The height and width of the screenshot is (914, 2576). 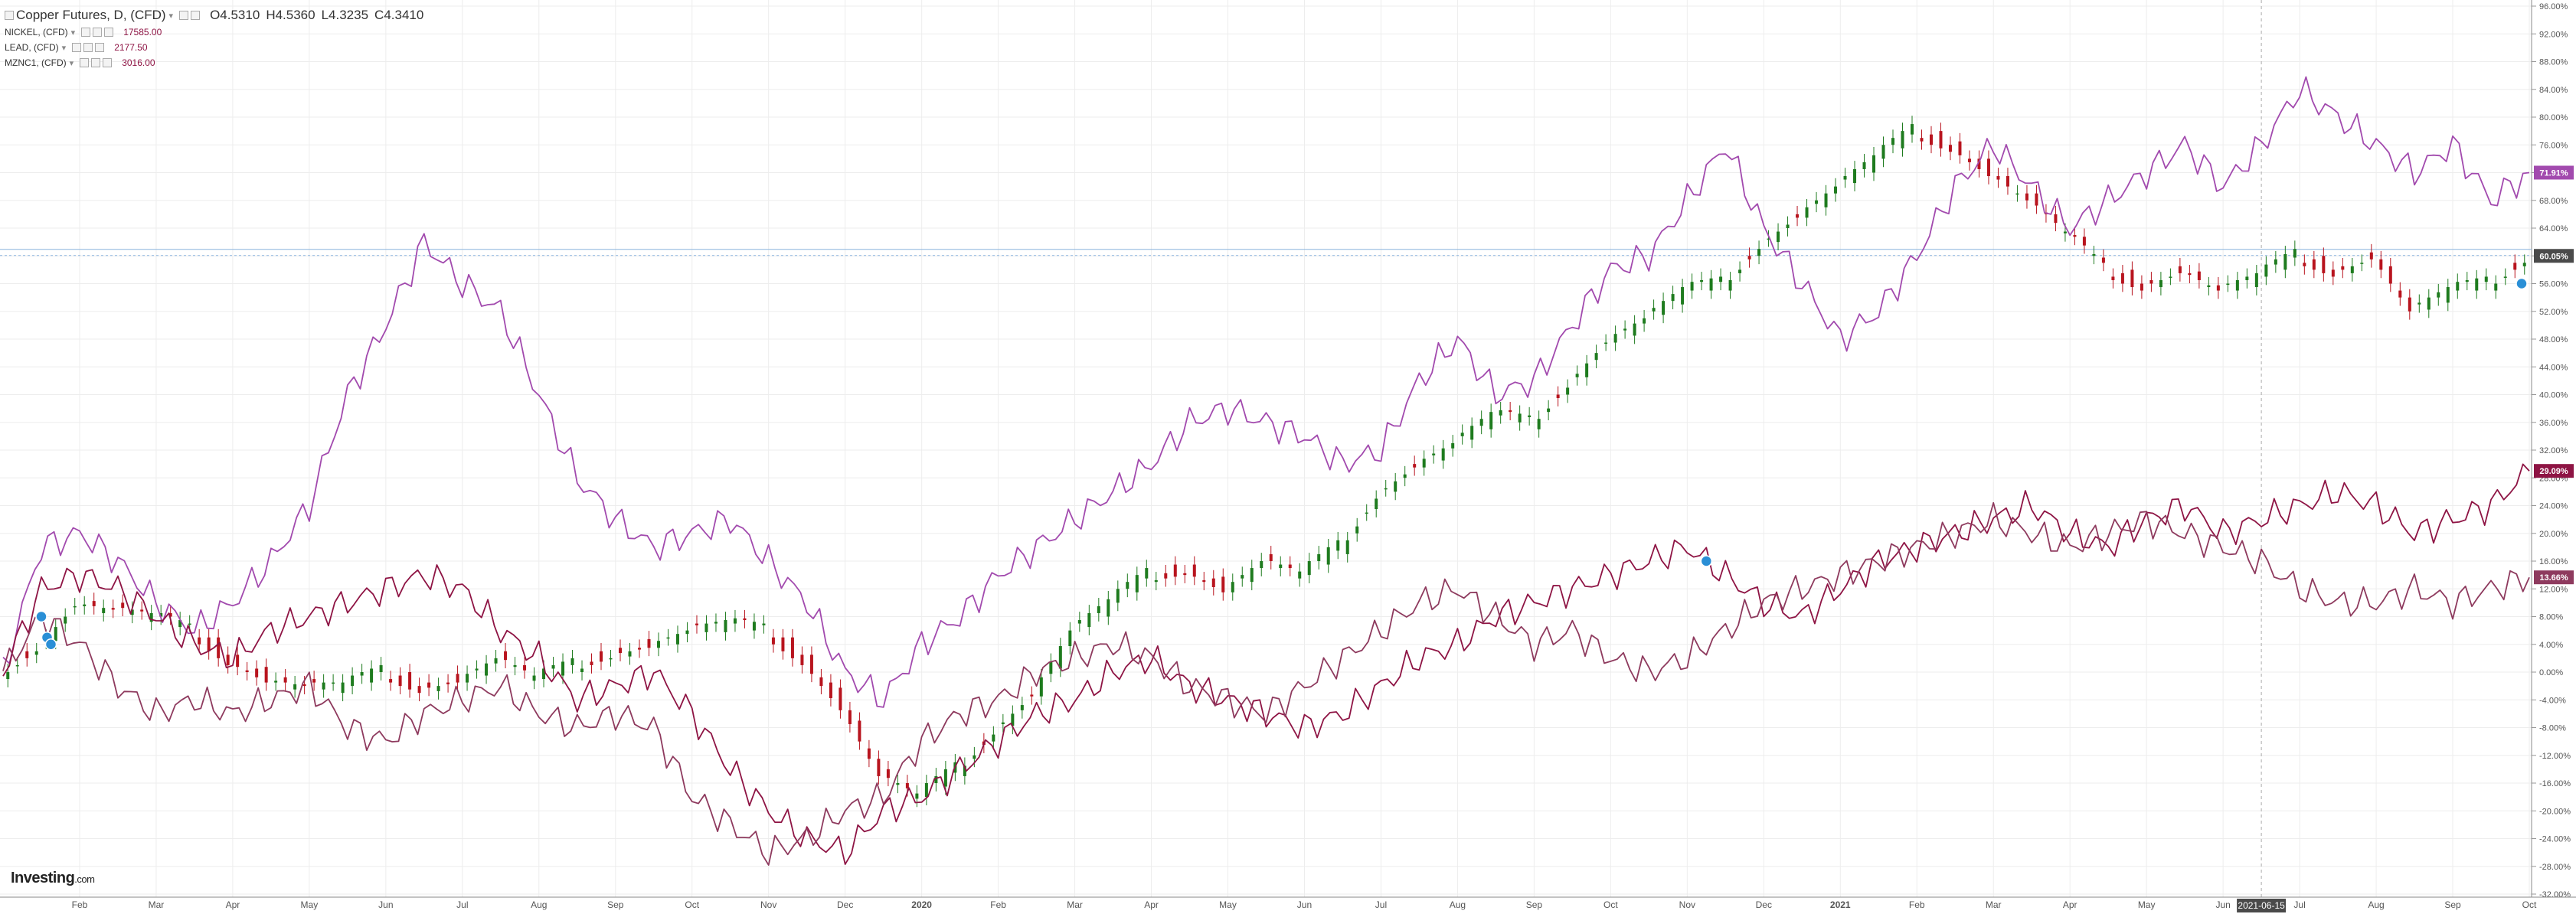 What do you see at coordinates (1840, 905) in the screenshot?
I see `x-tick-label: 2021` at bounding box center [1840, 905].